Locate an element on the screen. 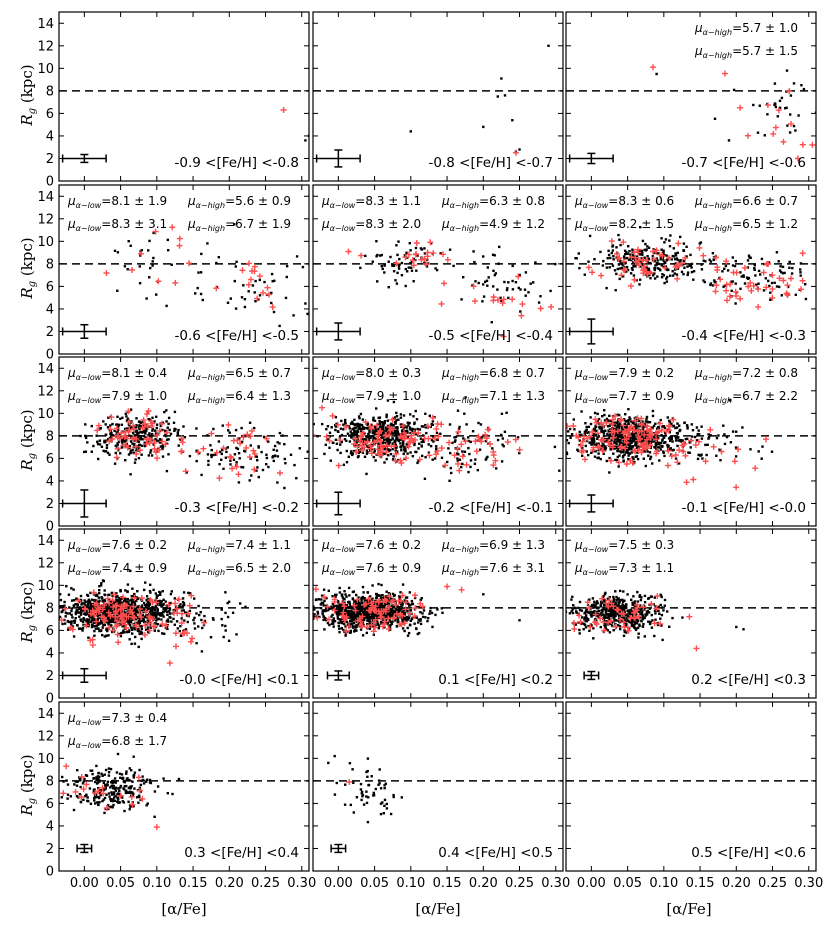 This screenshot has height=934, width=830. y-tick-label: 4 is located at coordinates (50, 136).